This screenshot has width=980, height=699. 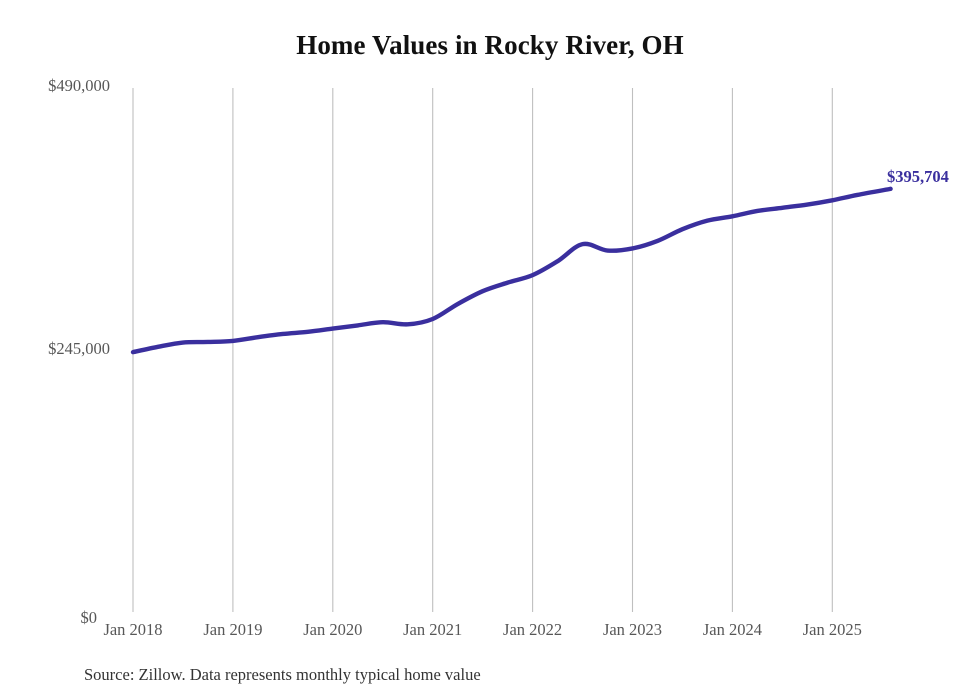 What do you see at coordinates (333, 629) in the screenshot?
I see `x-axis-tick-jan-2020: Jan 2020` at bounding box center [333, 629].